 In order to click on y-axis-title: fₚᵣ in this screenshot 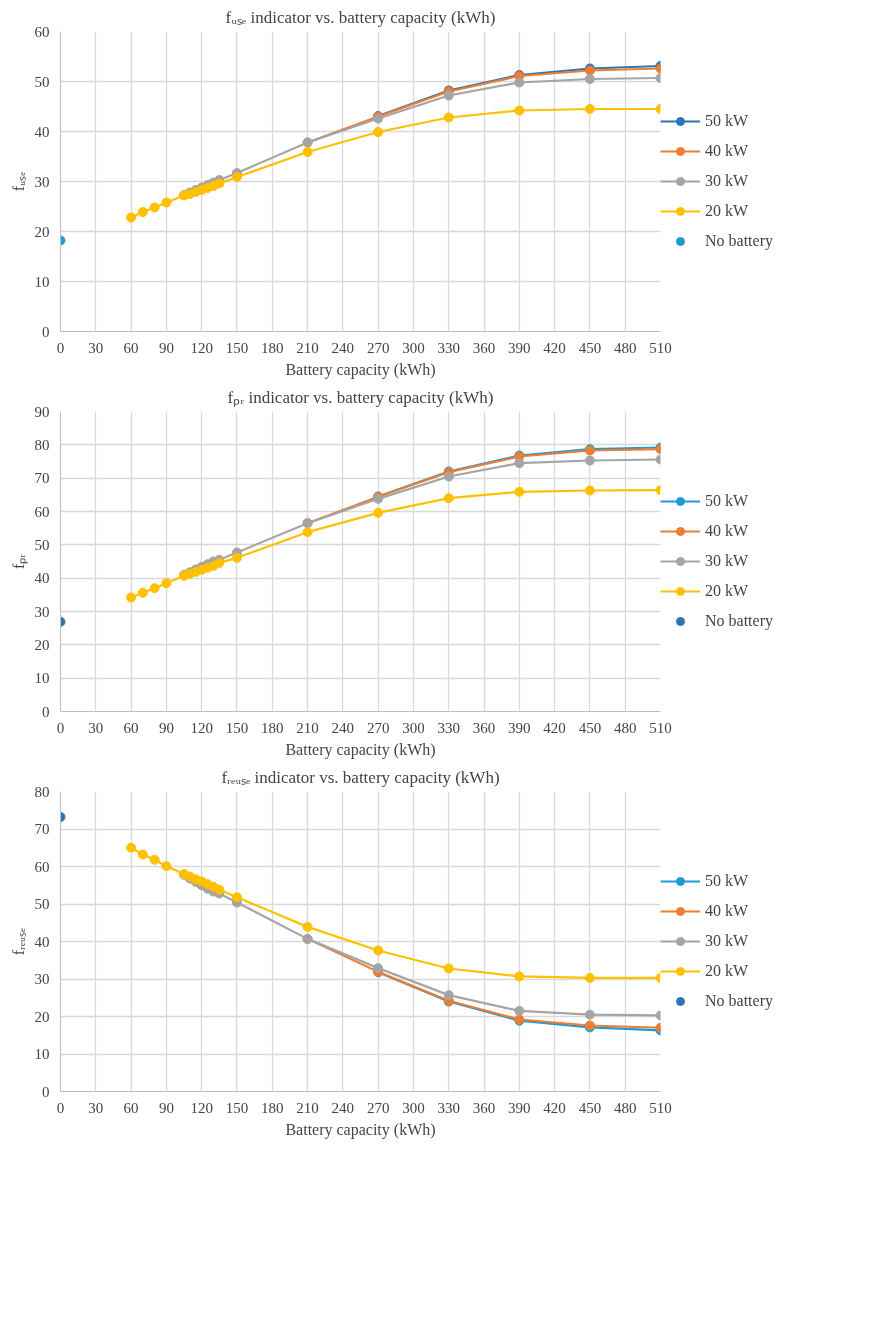, I will do `click(18, 561)`.